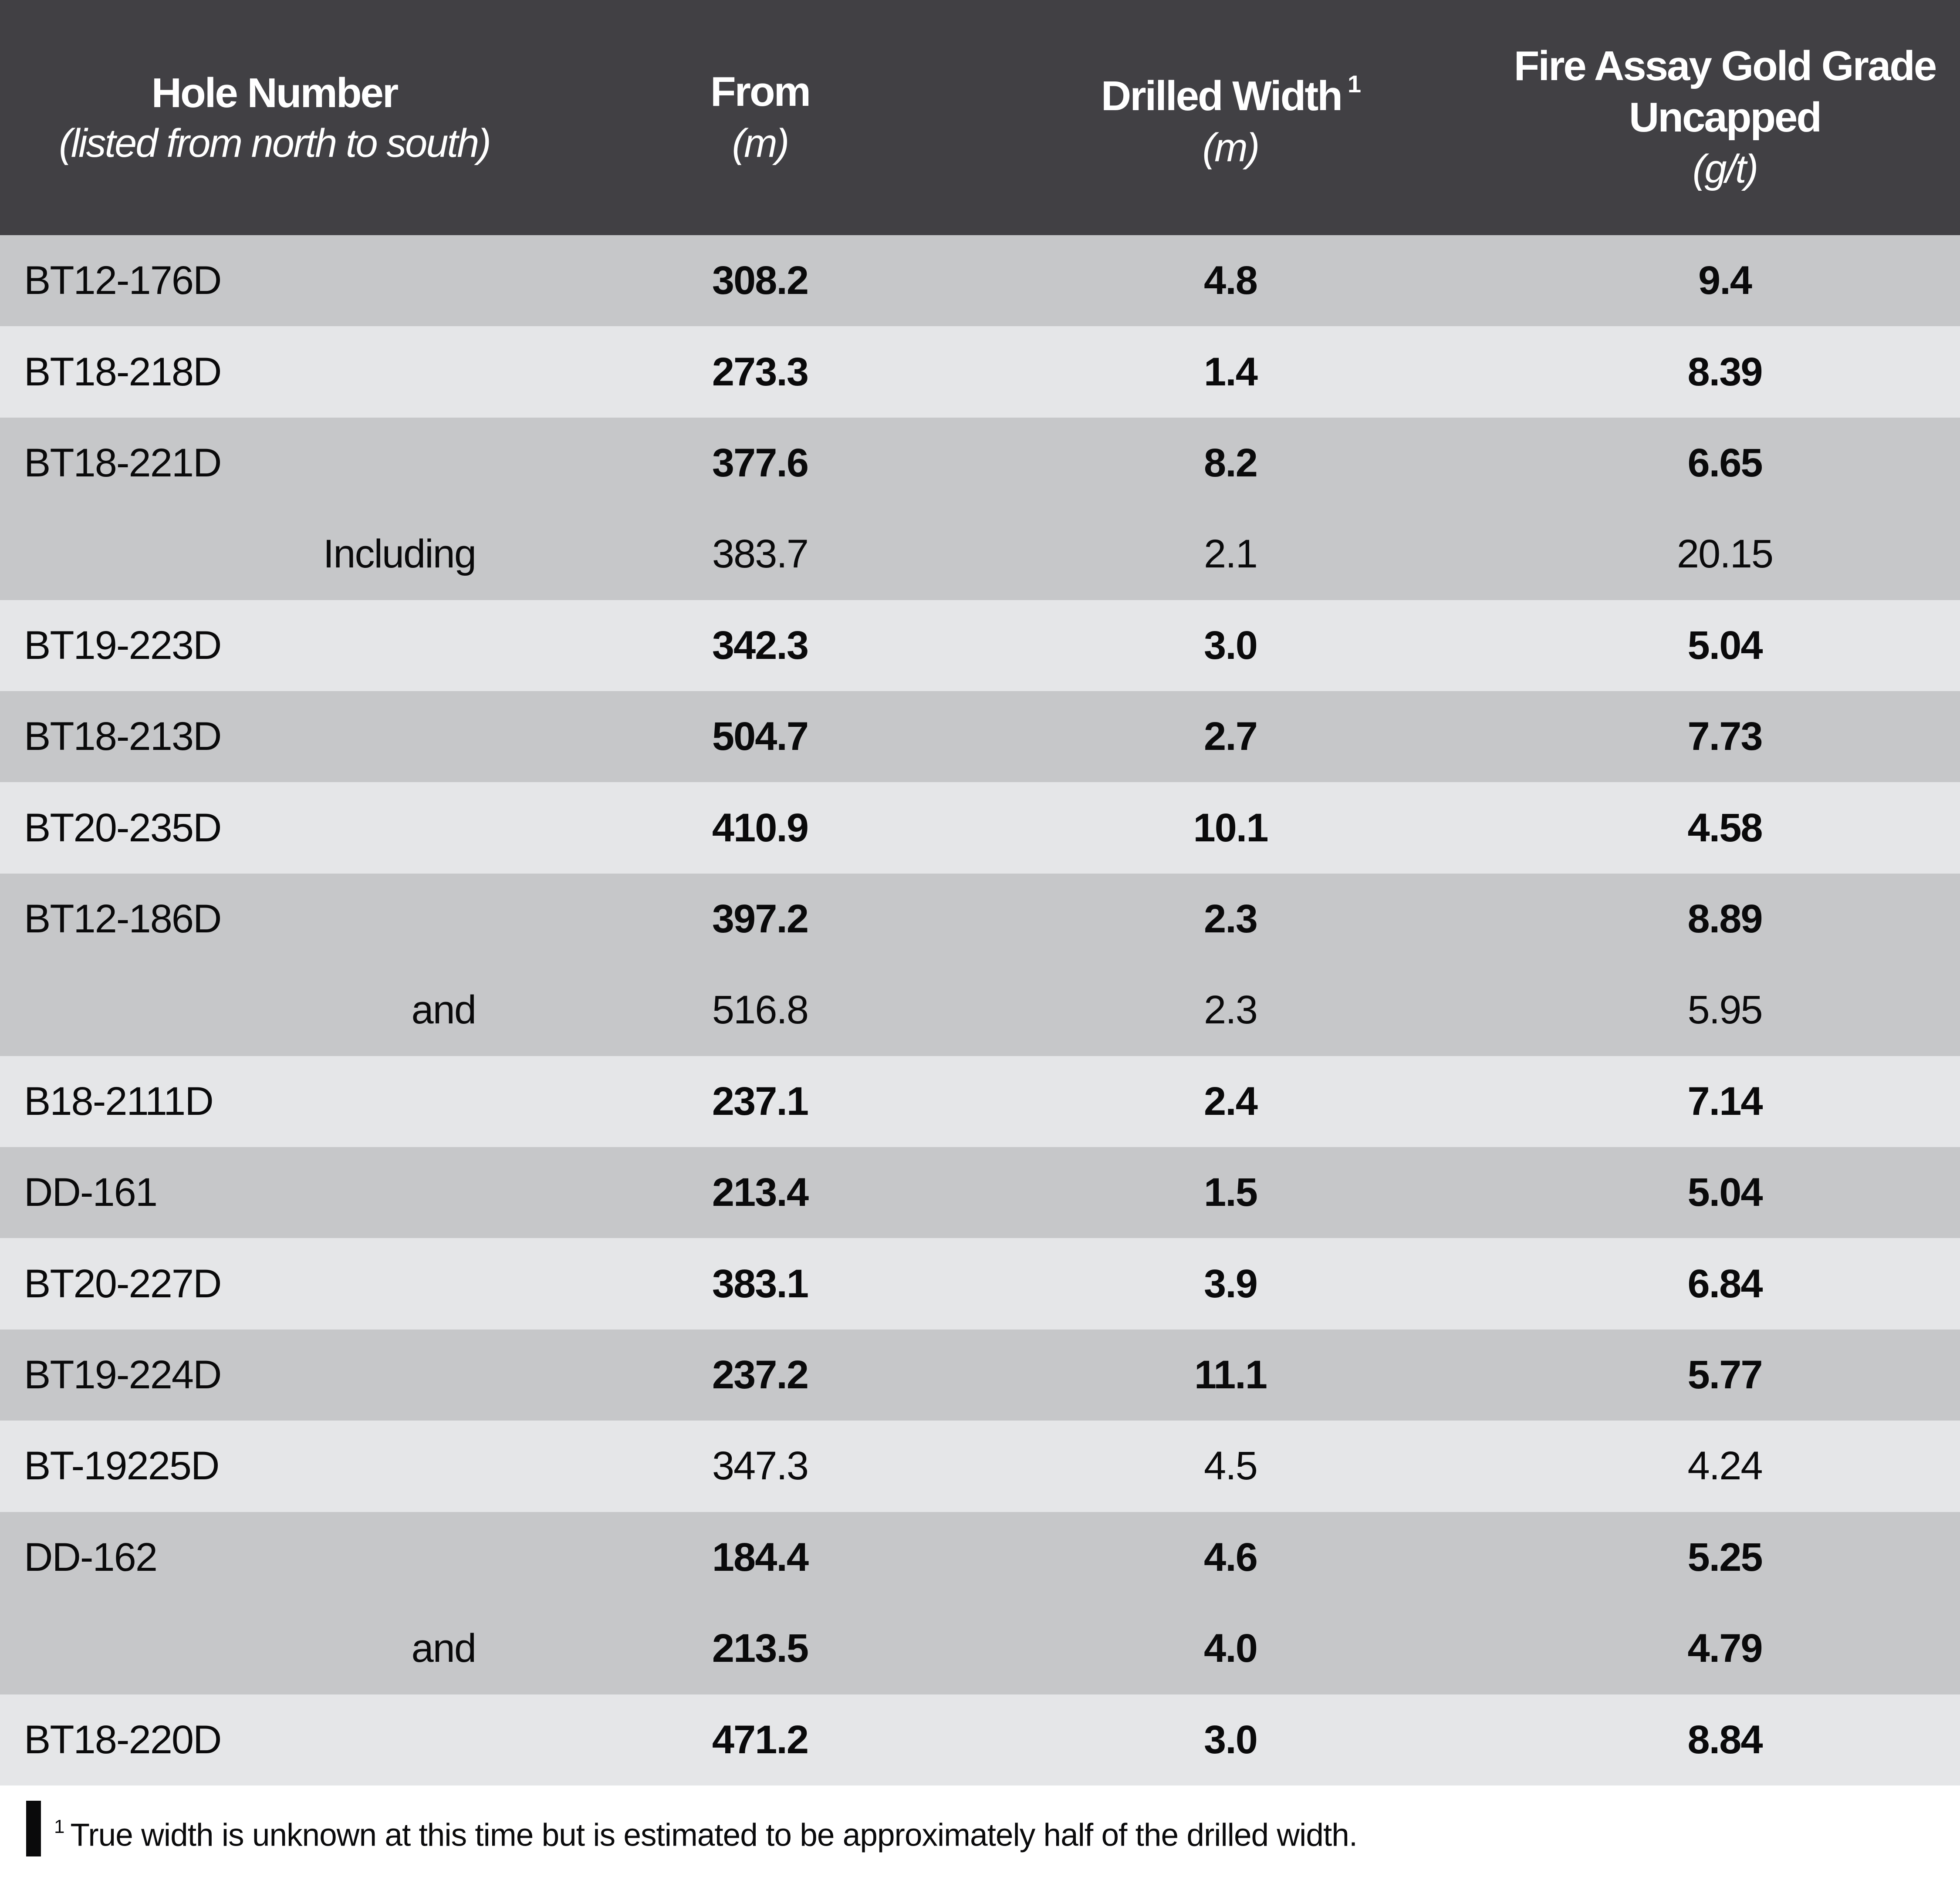  Describe the element at coordinates (980, 828) in the screenshot. I see `table-row: BT20-235D 410.9 10.1 4.58` at that location.